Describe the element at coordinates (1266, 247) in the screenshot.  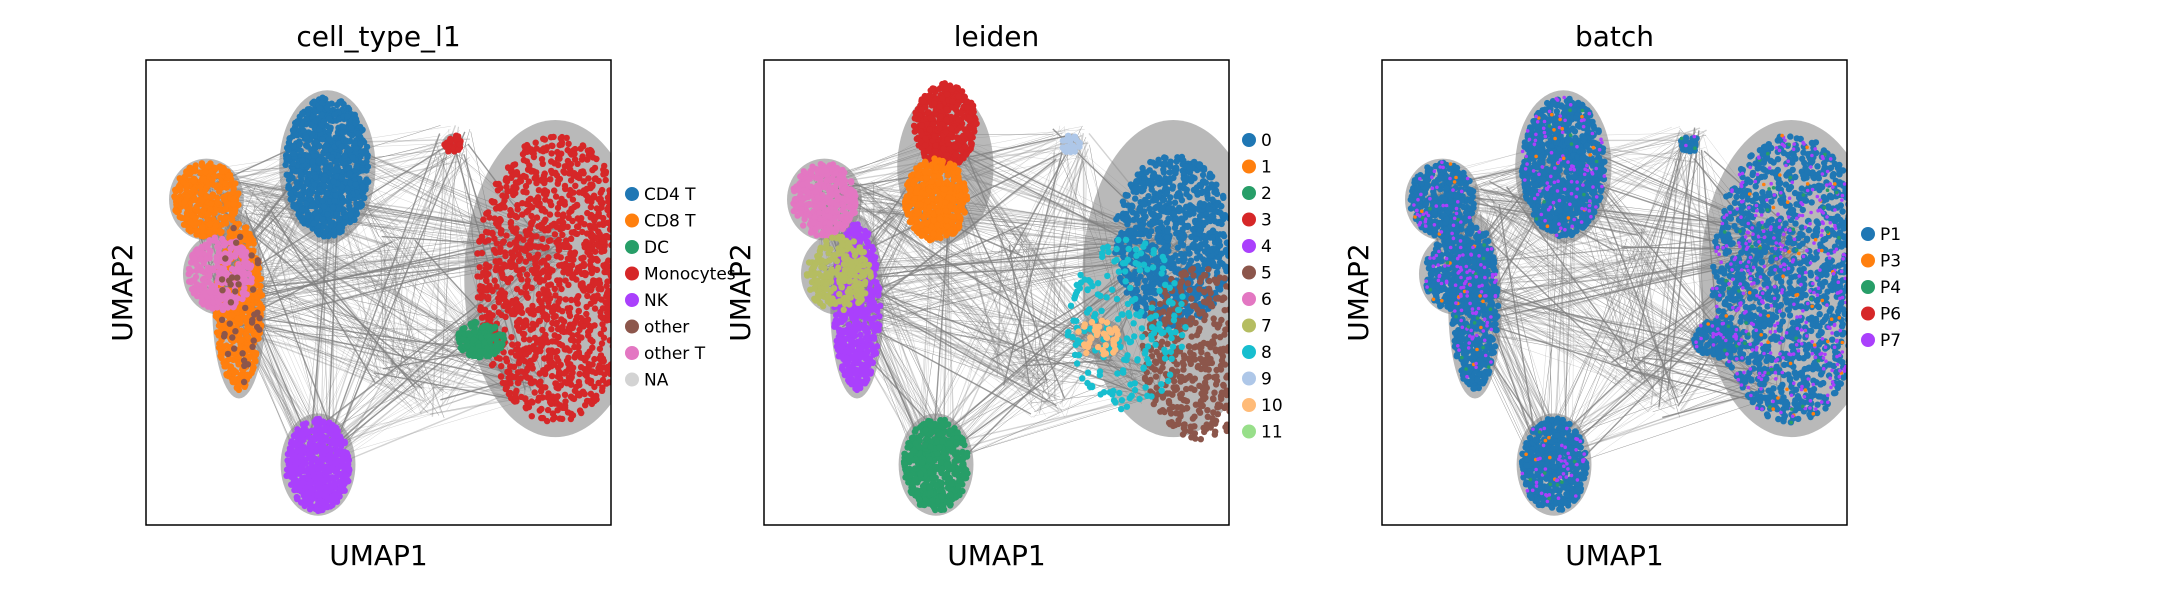
I see `legend-label: 4` at that location.